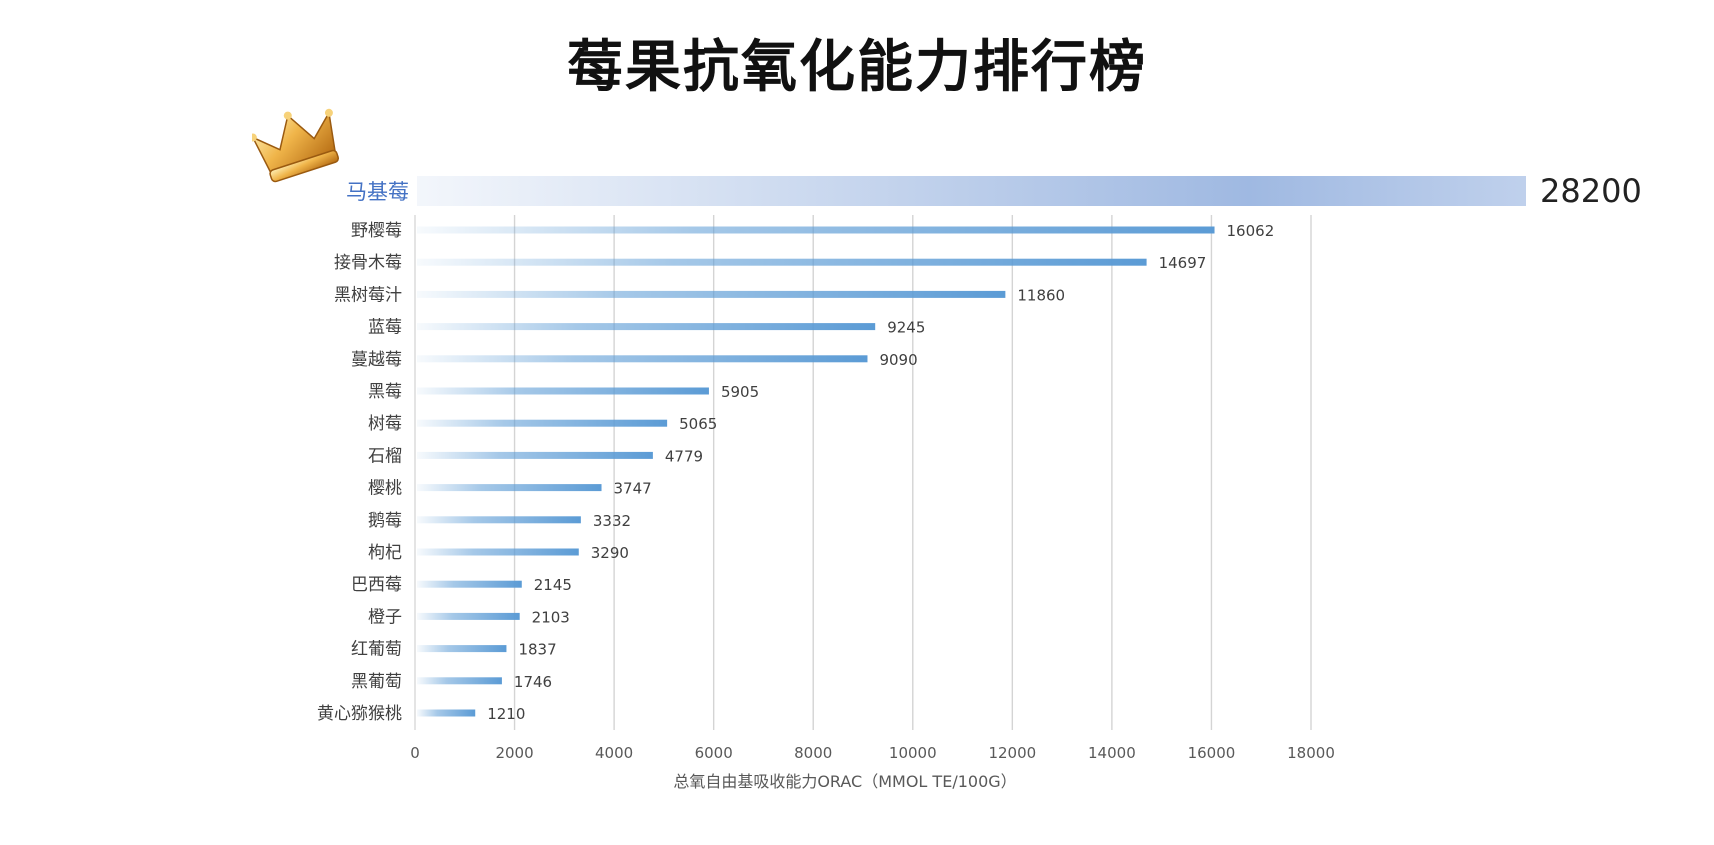 The height and width of the screenshot is (845, 1714). I want to click on x-tick-label: 16000, so click(1212, 753).